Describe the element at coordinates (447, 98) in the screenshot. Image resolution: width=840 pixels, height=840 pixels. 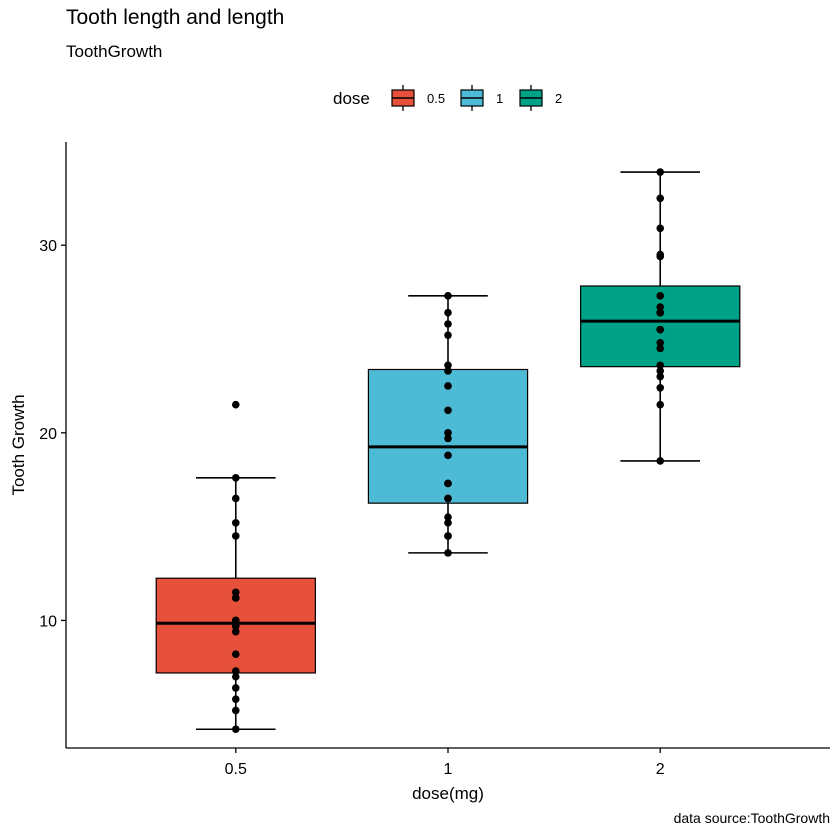
I see `legend: dose 0.5 1 2` at that location.